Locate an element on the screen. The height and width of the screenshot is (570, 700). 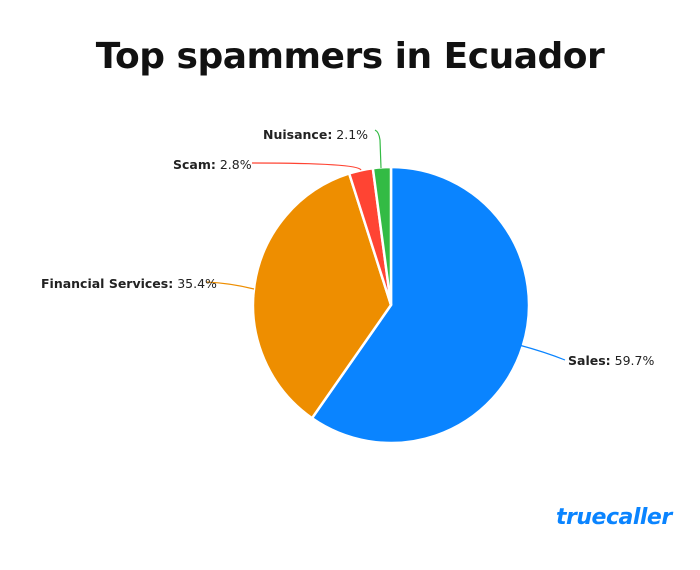
leader-line-scam is located at coordinates (306, 166).